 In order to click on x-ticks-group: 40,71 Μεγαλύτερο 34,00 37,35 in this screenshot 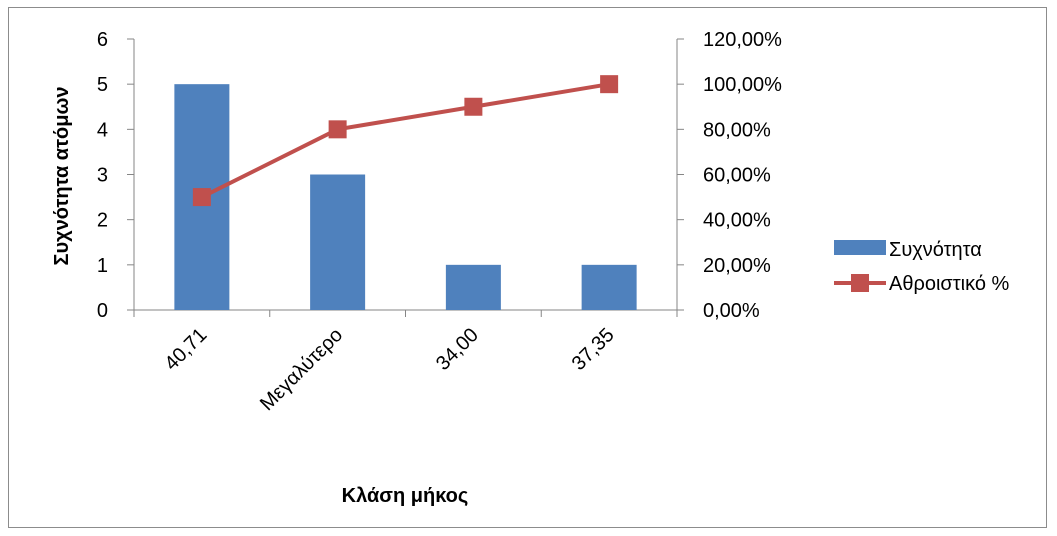, I will do `click(405, 362)`.